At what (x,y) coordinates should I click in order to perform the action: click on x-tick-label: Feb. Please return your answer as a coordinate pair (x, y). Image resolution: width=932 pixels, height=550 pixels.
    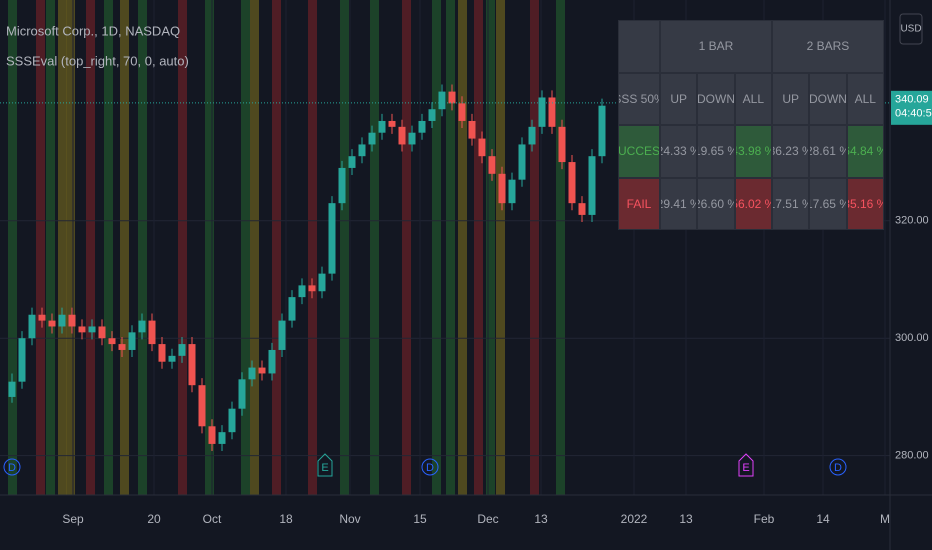
    Looking at the image, I should click on (764, 519).